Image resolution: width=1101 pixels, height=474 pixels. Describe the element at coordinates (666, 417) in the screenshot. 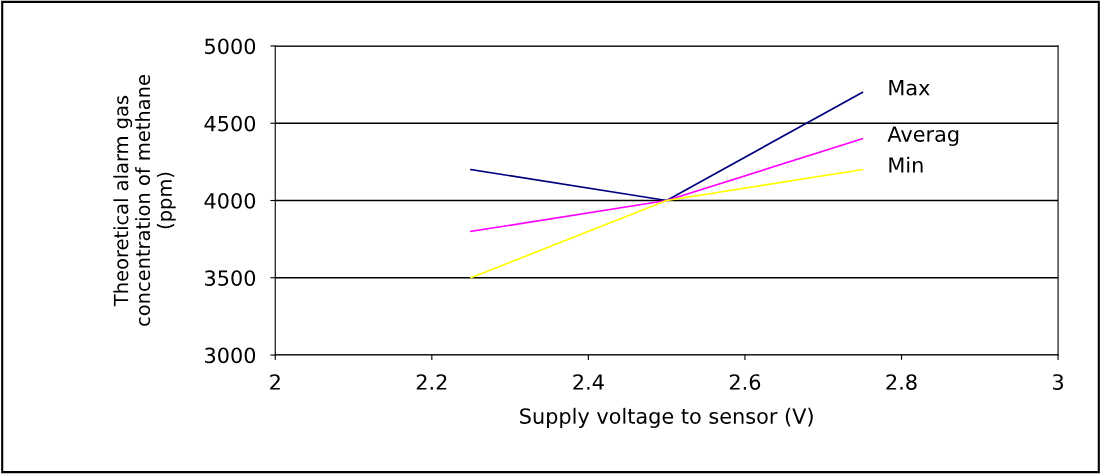

I see `x-axis-title: Supply voltage to sensor (V)` at that location.